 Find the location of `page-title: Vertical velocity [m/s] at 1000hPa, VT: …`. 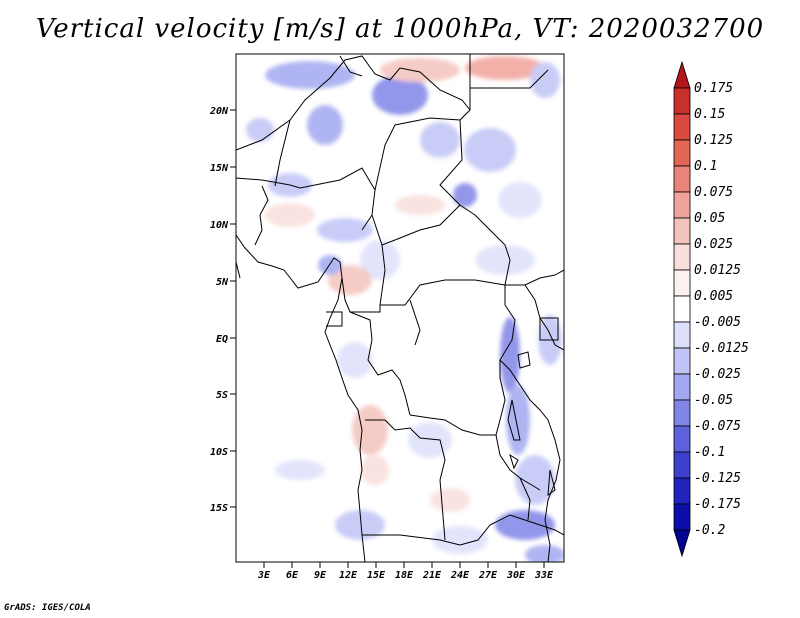

page-title: Vertical velocity [m/s] at 1000hPa, VT: … is located at coordinates (400, 29).